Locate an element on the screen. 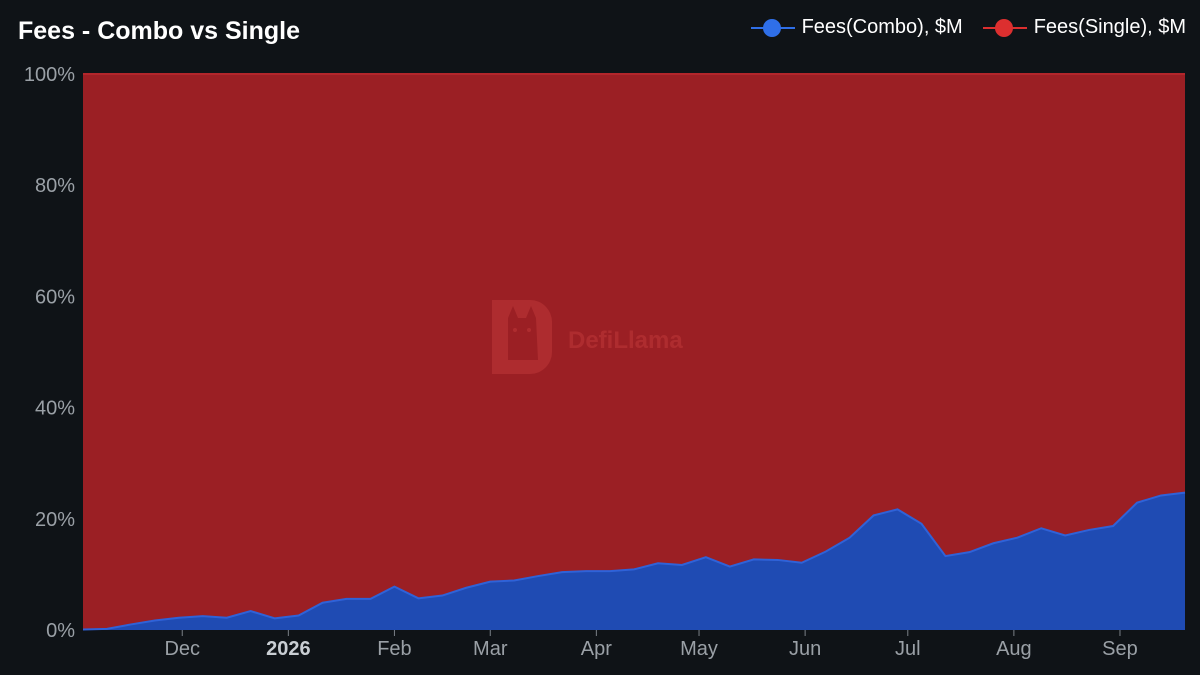 The image size is (1200, 675). x-axis: Dec 2026 Feb Mar Apr May Jun Jul Aug Sep is located at coordinates (651, 645).